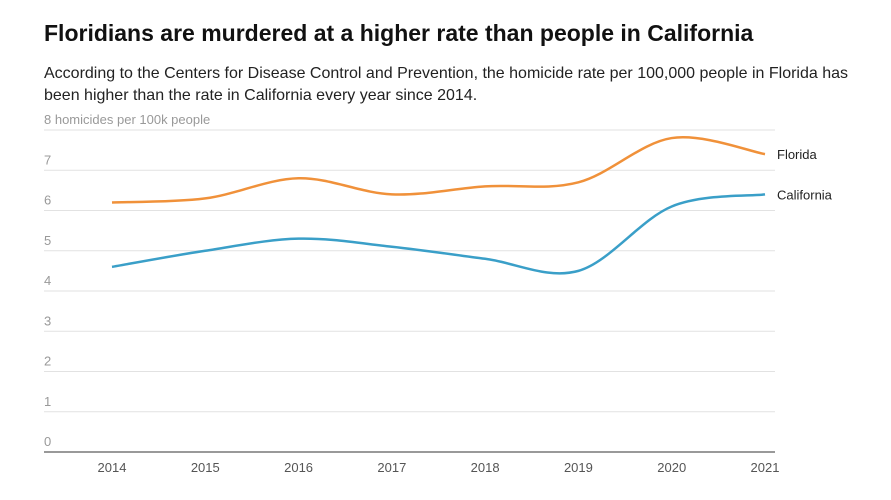 Image resolution: width=891 pixels, height=500 pixels. What do you see at coordinates (765, 467) in the screenshot?
I see `x-tick-label: 2021` at bounding box center [765, 467].